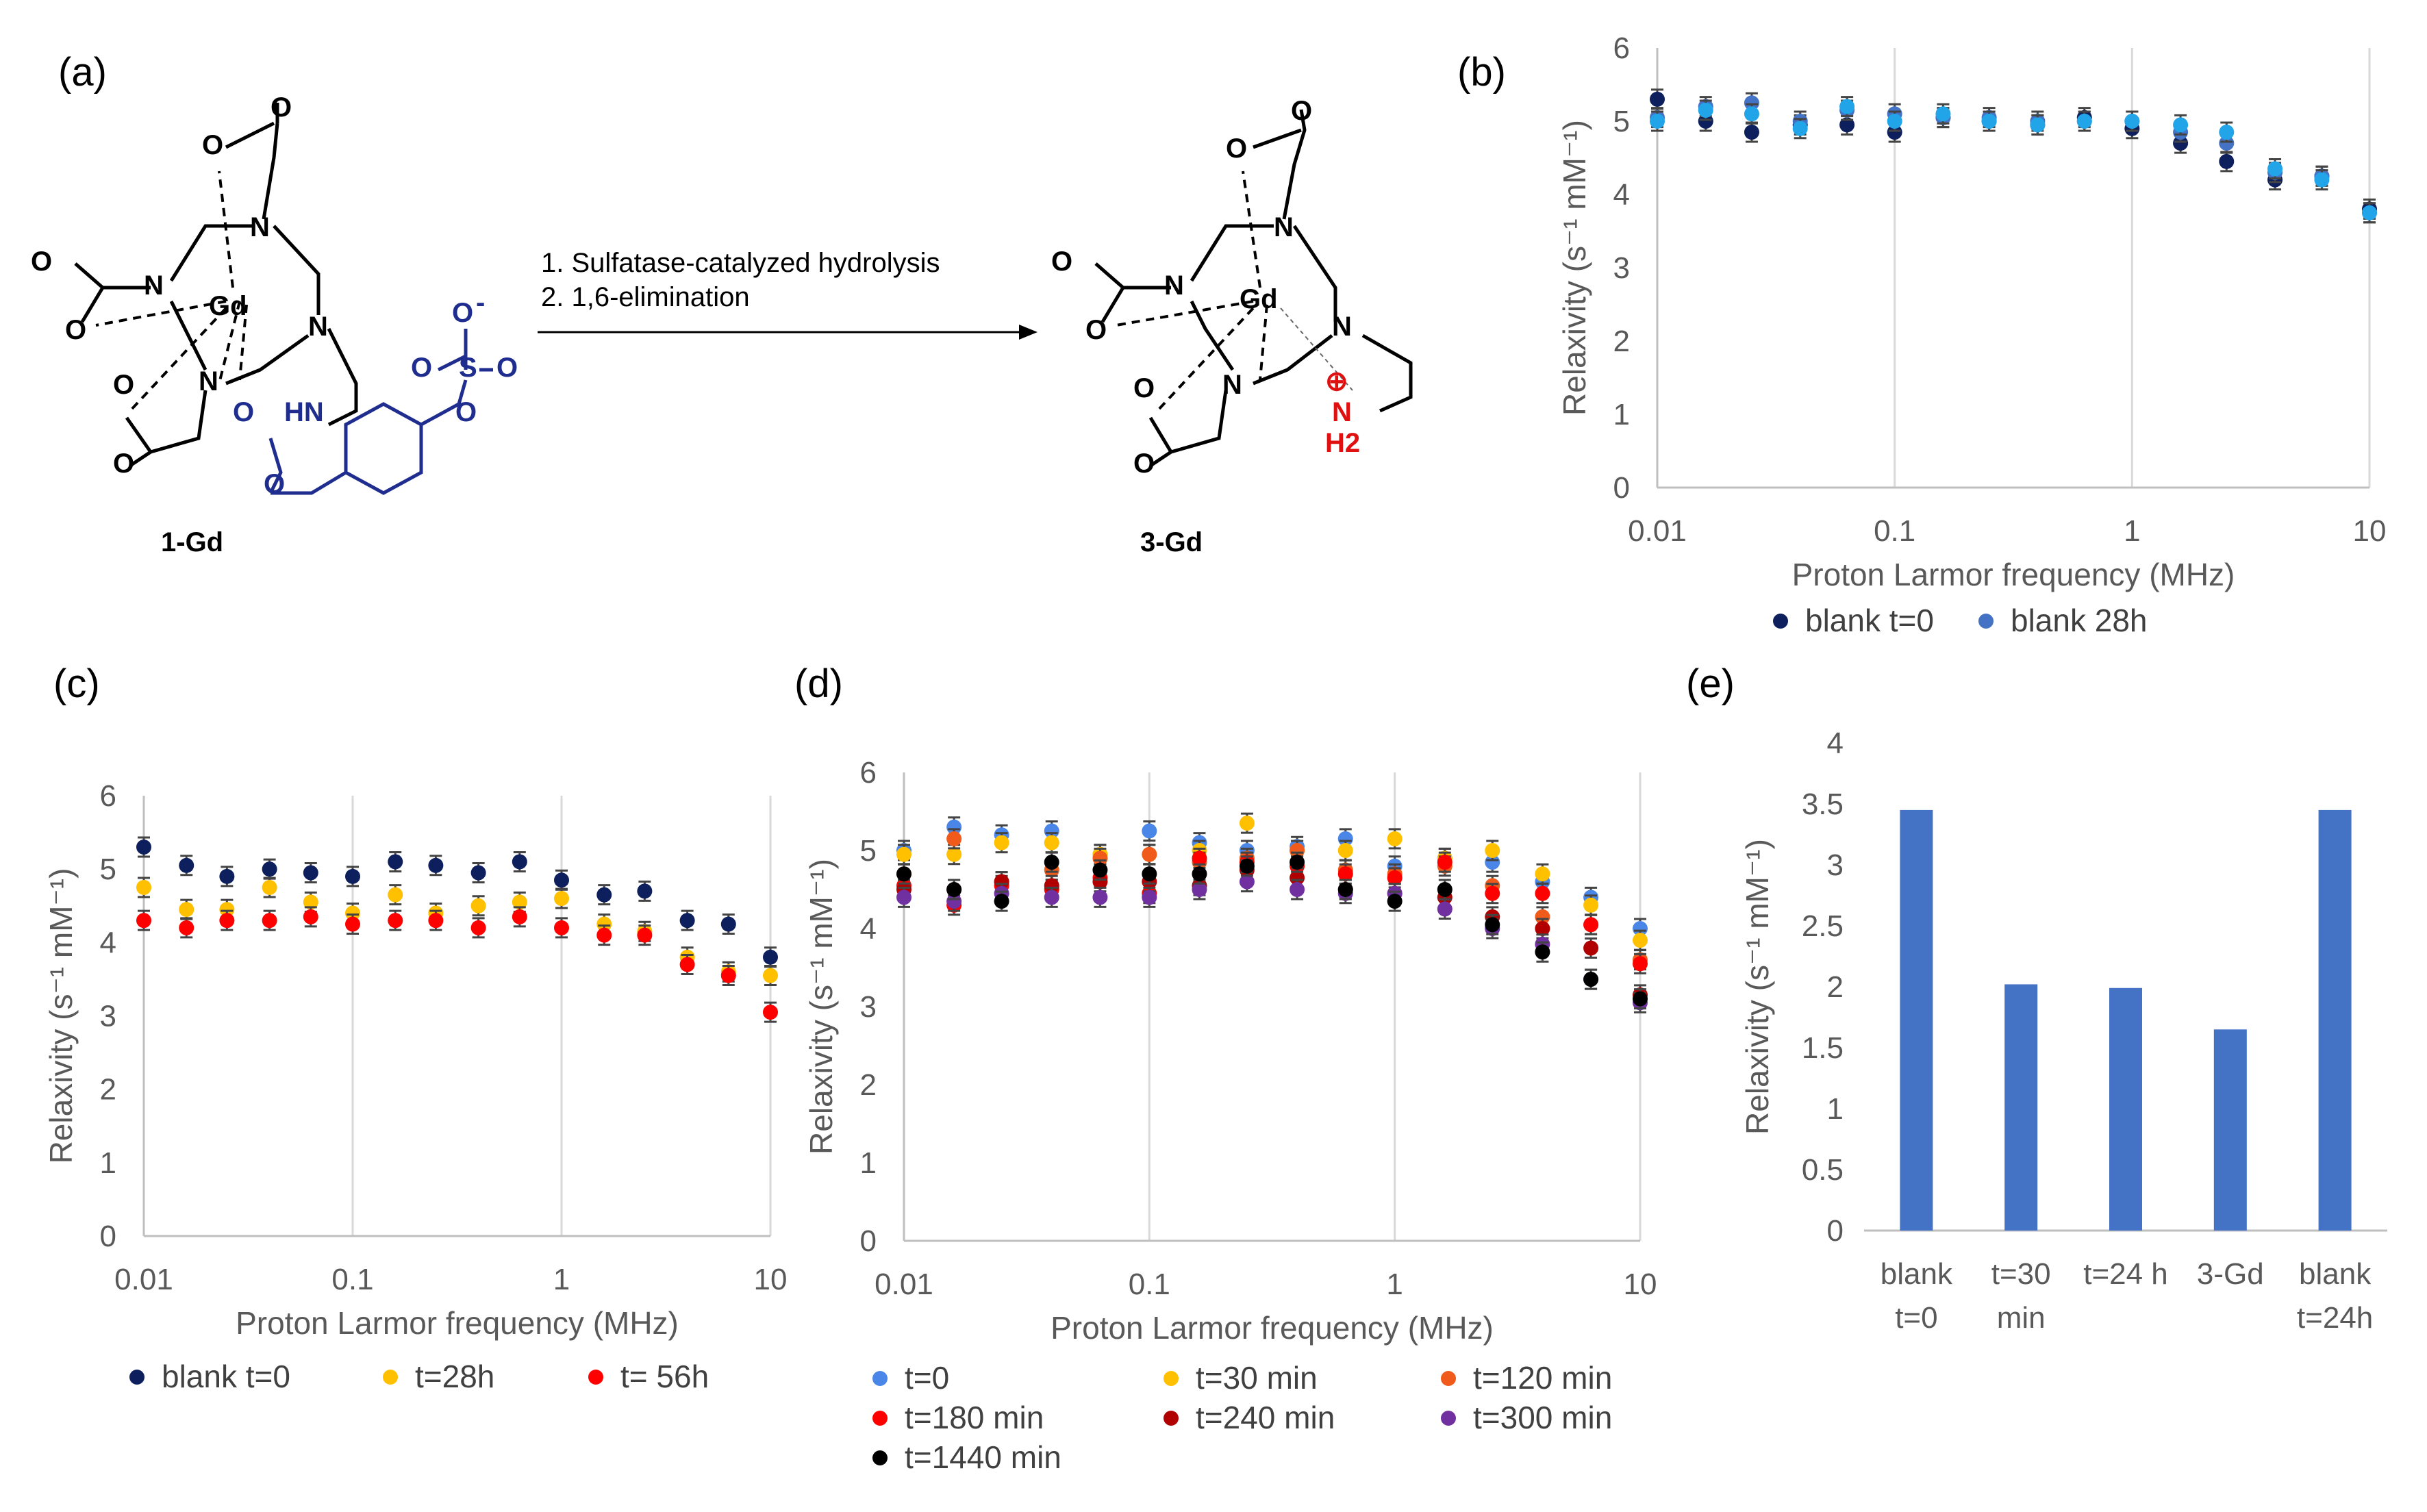 The width and height of the screenshot is (2427, 1512). I want to click on atom-h2: H2, so click(1342, 443).